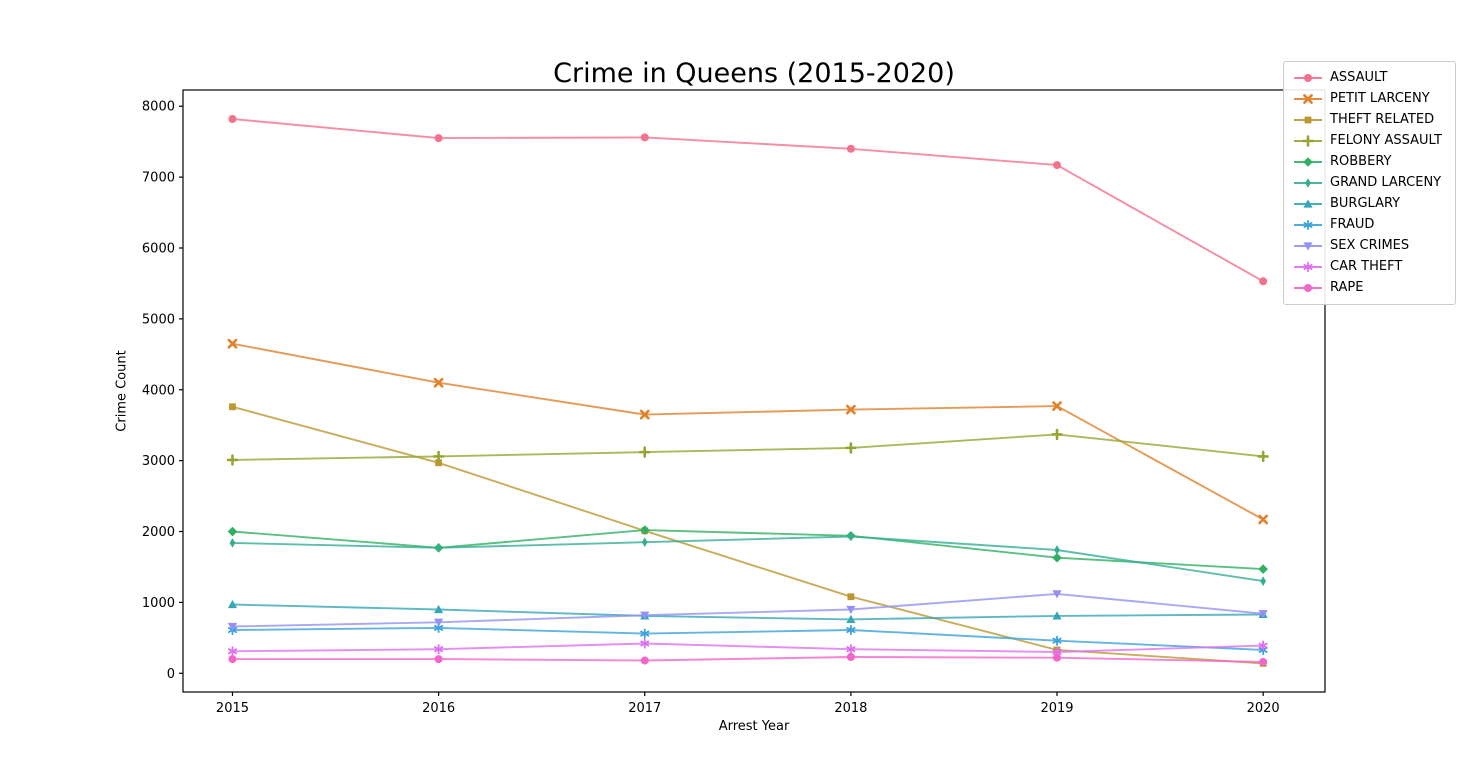 This screenshot has height=777, width=1463. What do you see at coordinates (748, 447) in the screenshot?
I see `series-line-felony-assault` at bounding box center [748, 447].